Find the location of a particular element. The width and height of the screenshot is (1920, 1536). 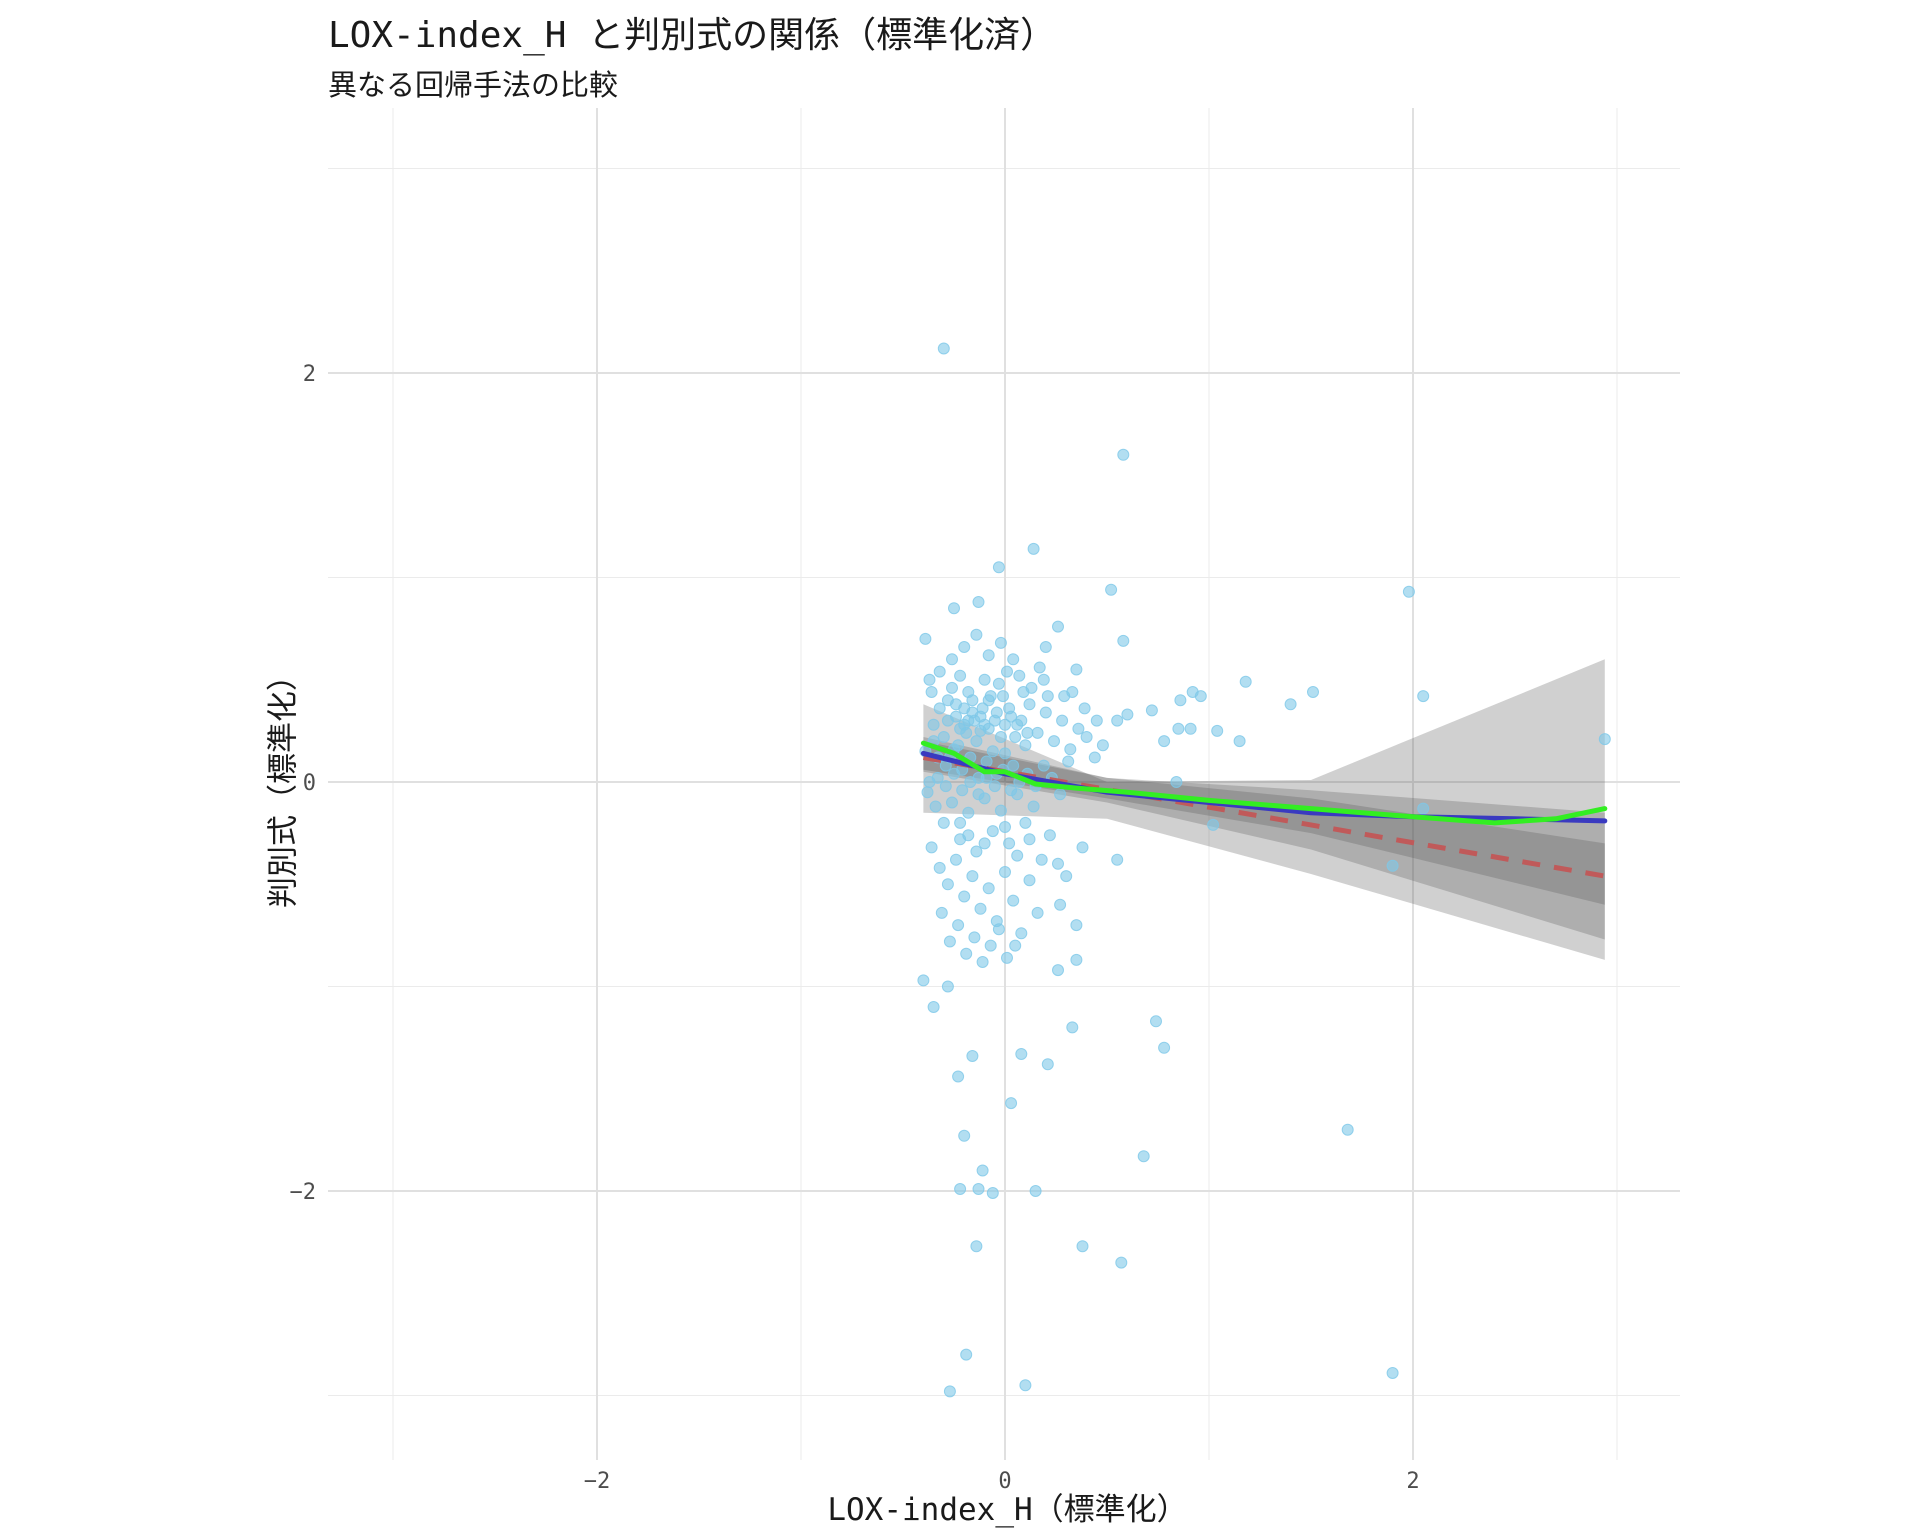

y-tick-label: −2 is located at coordinates (303, 1192).